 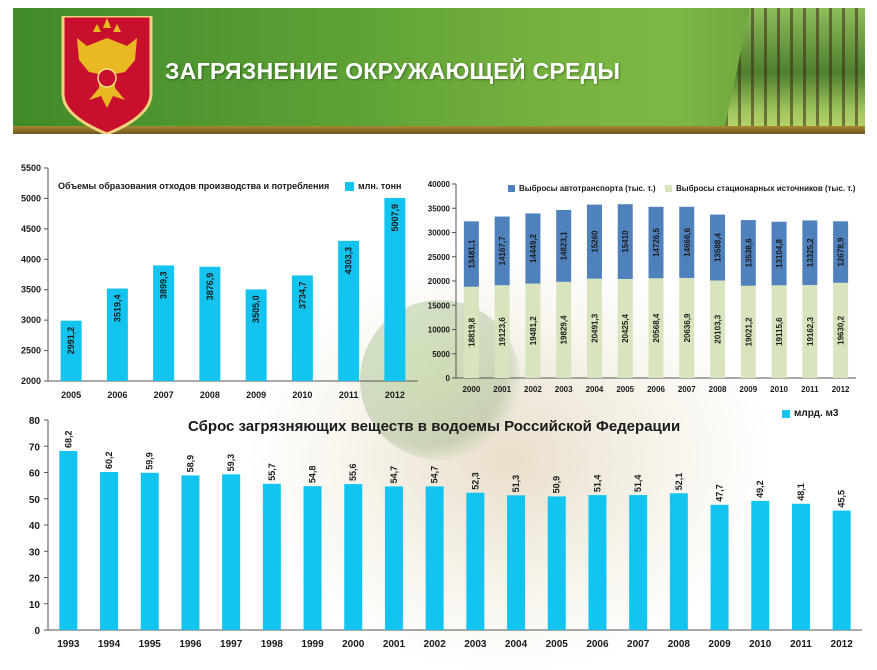 I want to click on data-label-stationary: 20103,3, so click(x=718, y=328).